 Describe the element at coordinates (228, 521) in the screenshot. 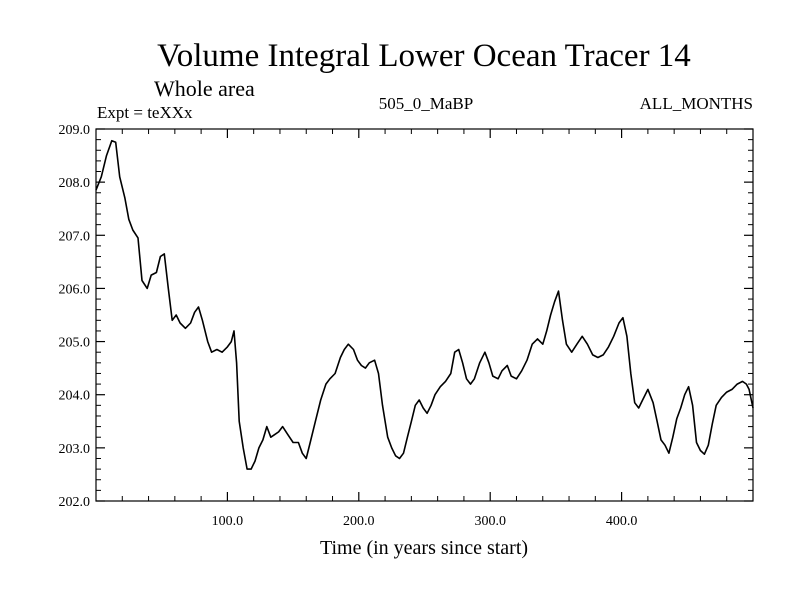

I see `x-tick-label: 100.0` at that location.